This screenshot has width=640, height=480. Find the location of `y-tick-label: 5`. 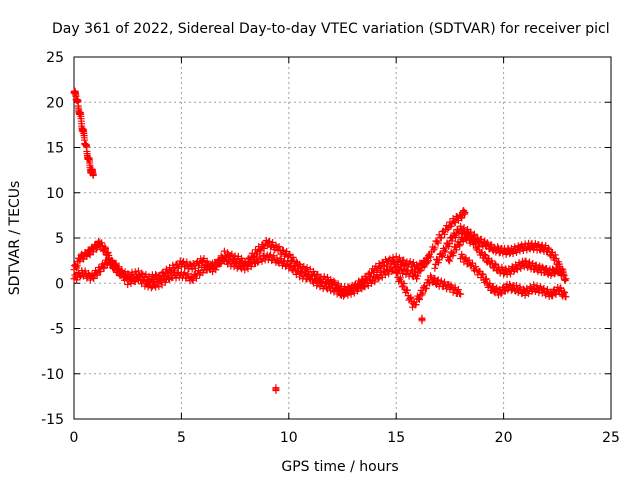

y-tick-label: 5 is located at coordinates (59, 239).